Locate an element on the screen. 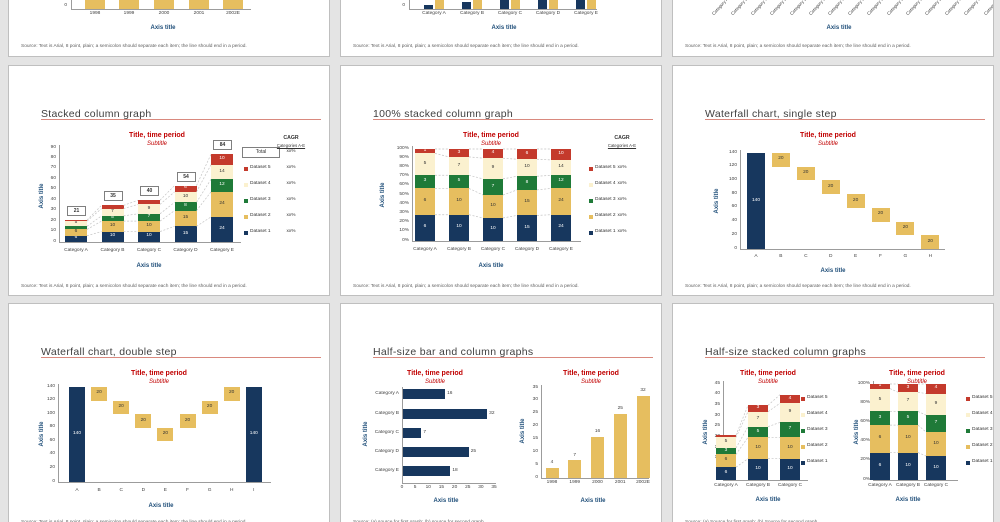 The width and height of the screenshot is (1000, 522). axis-tick-label: 40 is located at coordinates (52, 454).